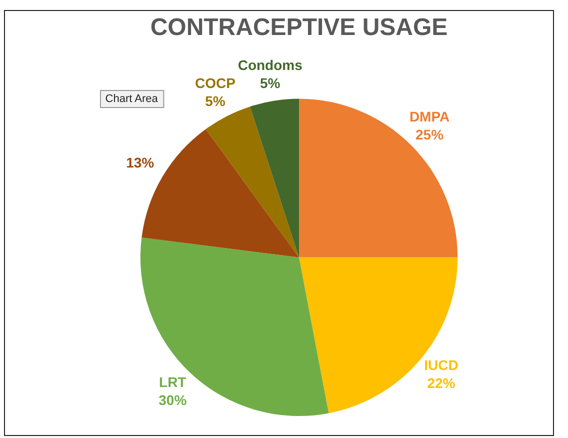 Image resolution: width=568 pixels, height=438 pixels. What do you see at coordinates (430, 134) in the screenshot?
I see `data-label: 25%` at bounding box center [430, 134].